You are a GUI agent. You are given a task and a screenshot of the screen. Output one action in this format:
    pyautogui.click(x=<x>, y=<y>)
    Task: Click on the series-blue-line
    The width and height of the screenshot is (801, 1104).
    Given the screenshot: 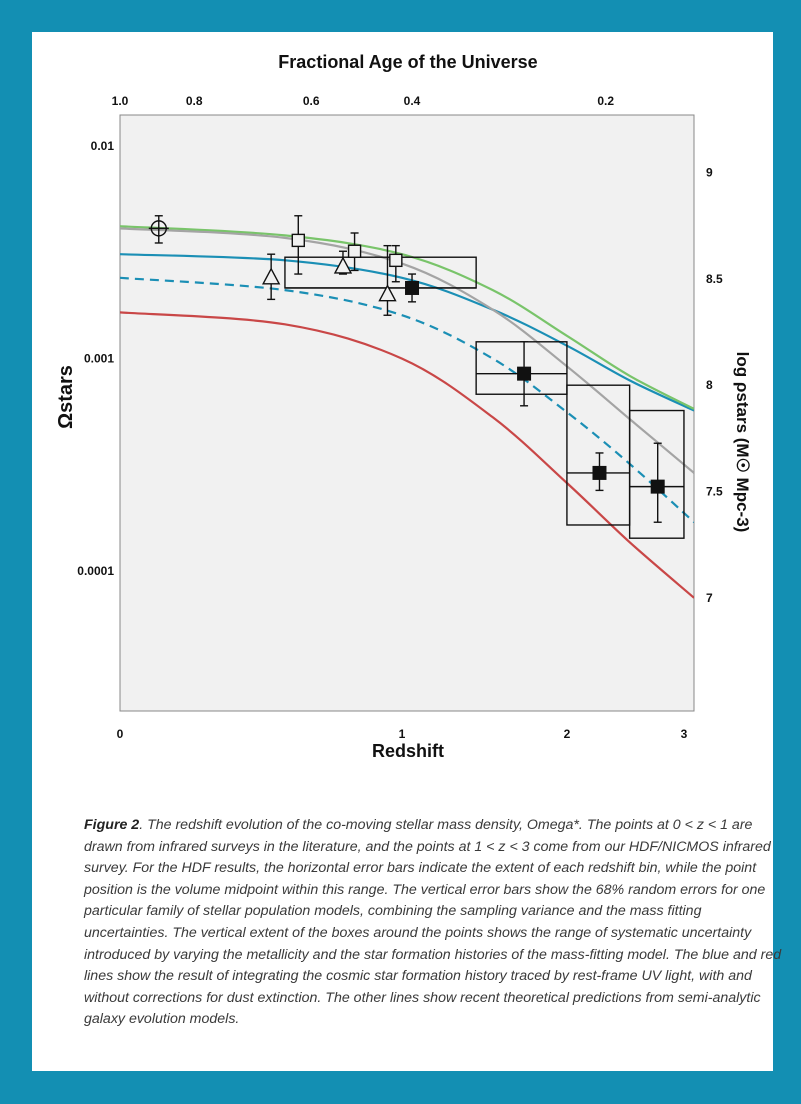 What is the action you would take?
    pyautogui.click(x=407, y=332)
    